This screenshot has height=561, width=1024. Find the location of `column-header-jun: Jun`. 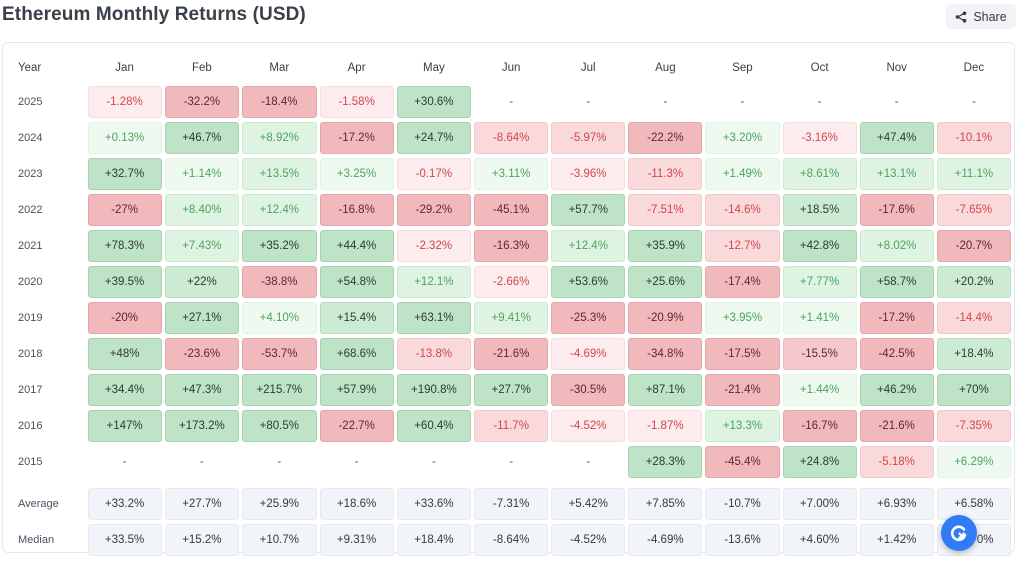

column-header-jun: Jun is located at coordinates (511, 68).